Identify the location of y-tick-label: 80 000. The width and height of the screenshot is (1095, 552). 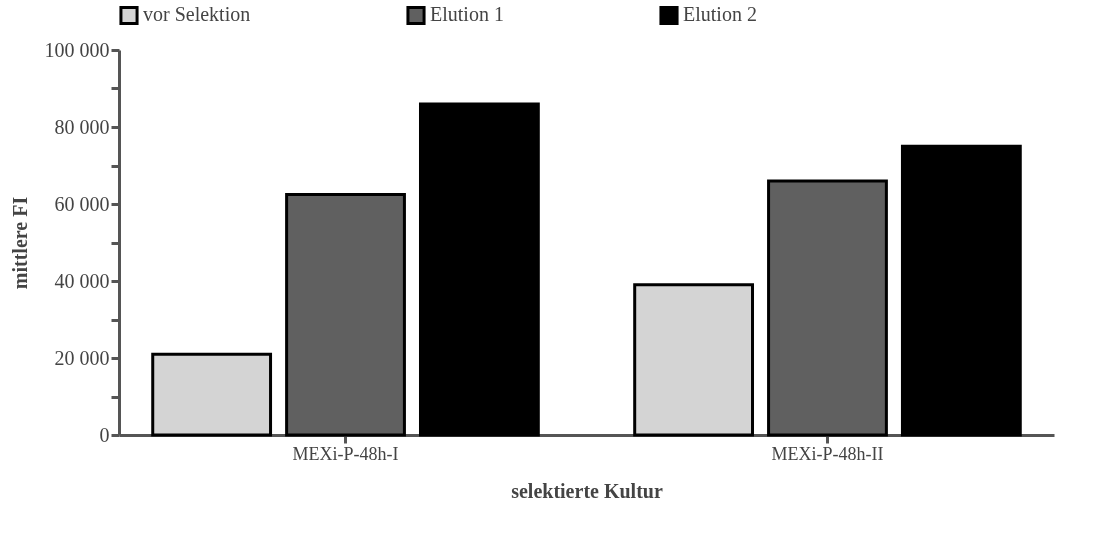
(82, 126).